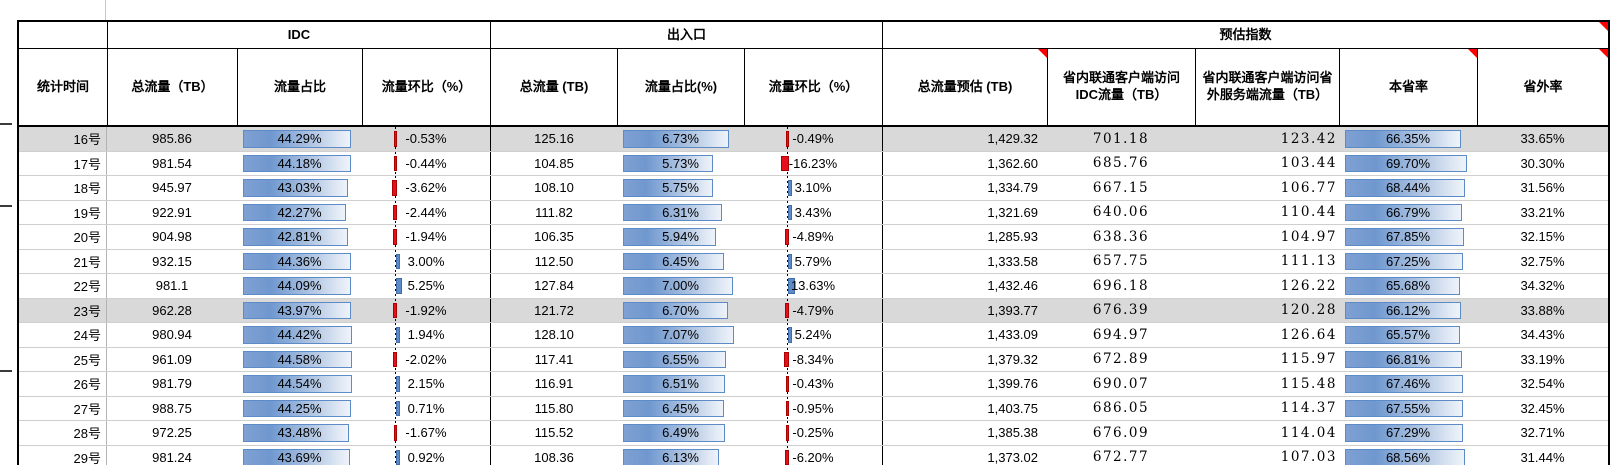  I want to click on cell-ee-mom: -0.25%, so click(813, 433).